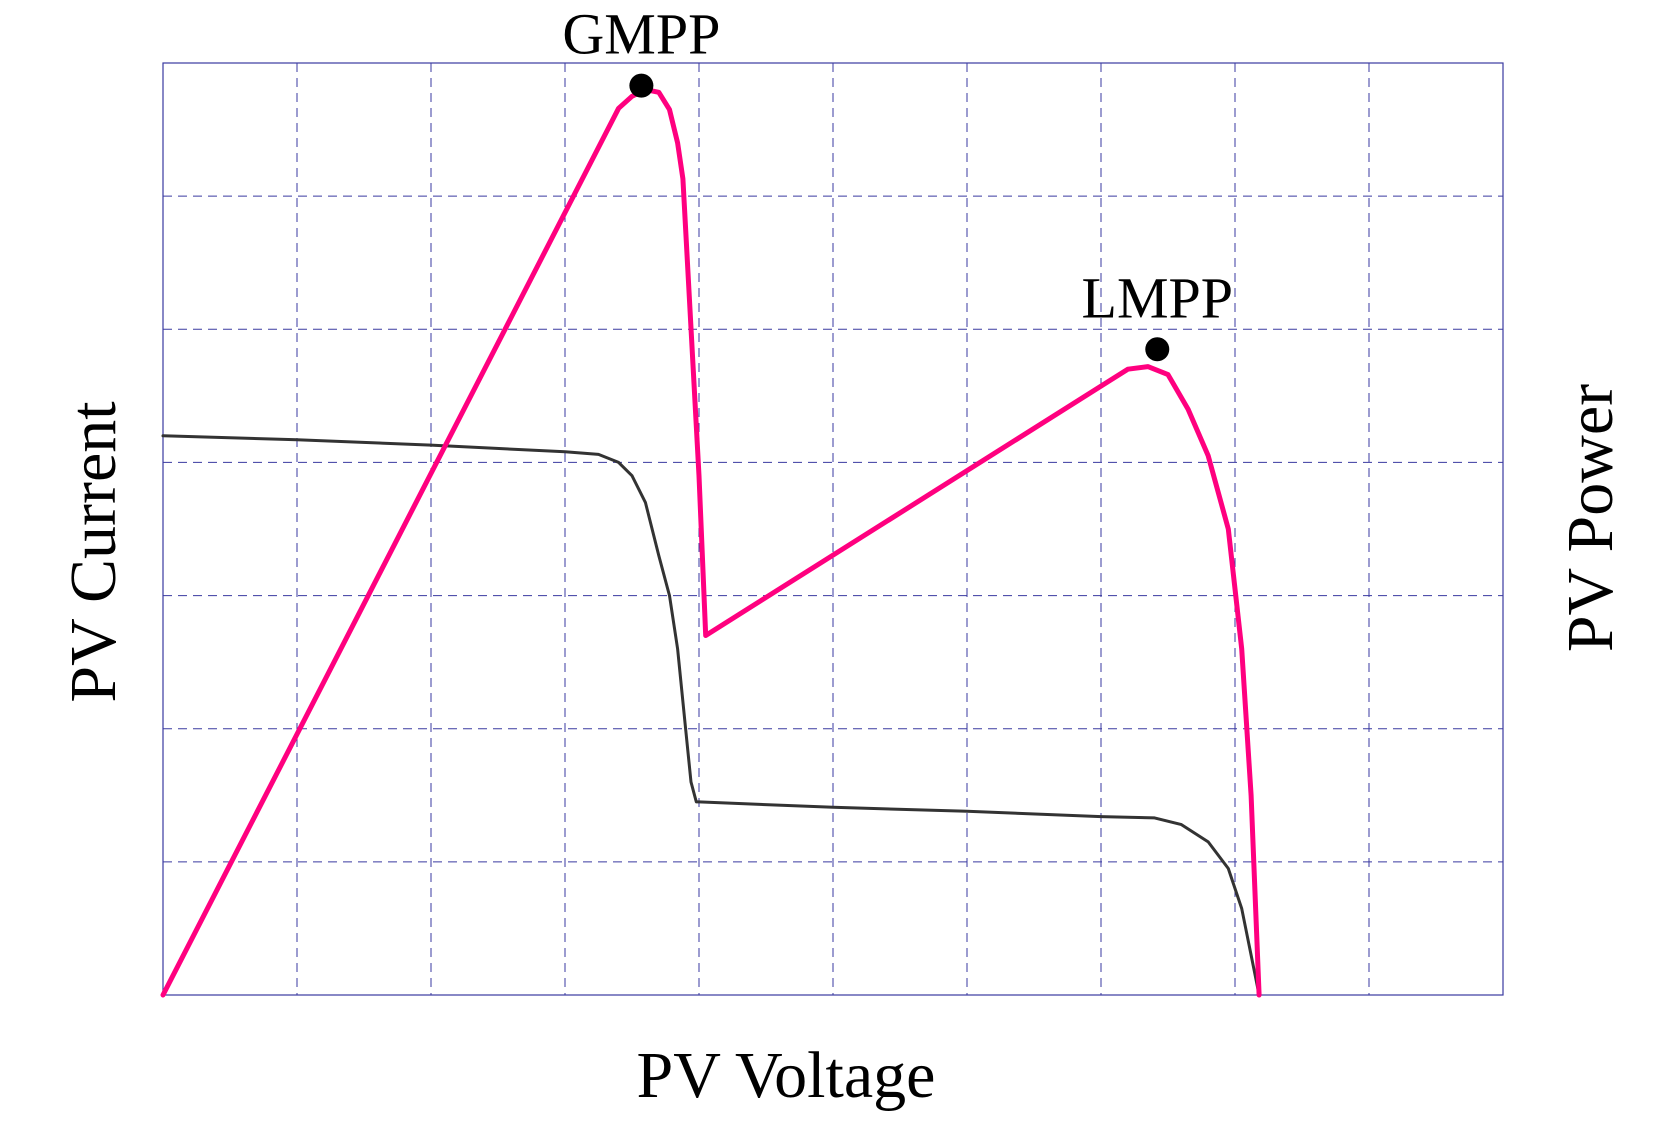 This screenshot has height=1127, width=1653. Describe the element at coordinates (641, 34) in the screenshot. I see `gmpp-label: GMPP` at that location.